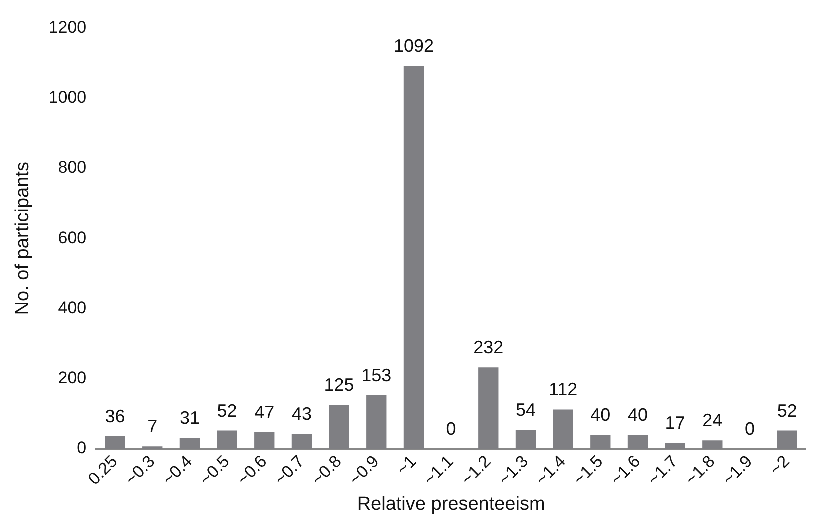 This screenshot has height=524, width=824. What do you see at coordinates (153, 426) in the screenshot?
I see `data-label: 7` at bounding box center [153, 426].